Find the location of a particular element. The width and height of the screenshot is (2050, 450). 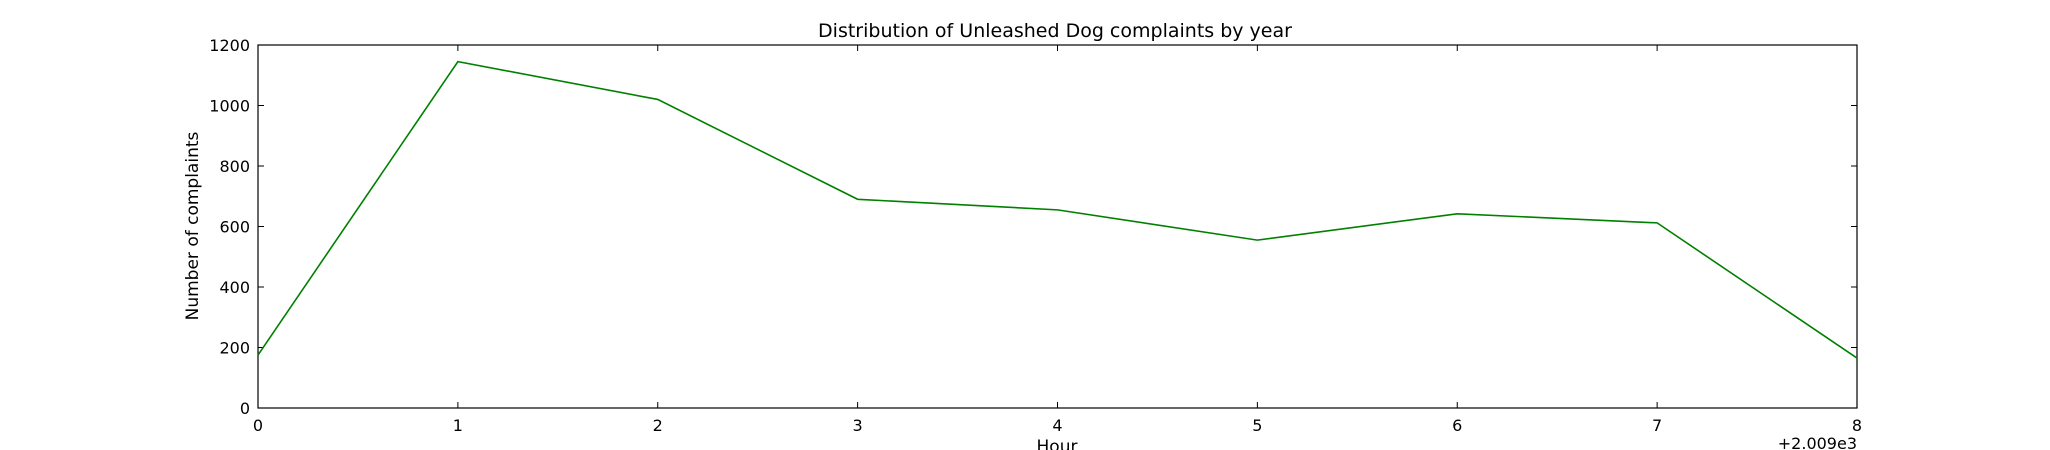

x-tick-label: 5 is located at coordinates (1257, 425).